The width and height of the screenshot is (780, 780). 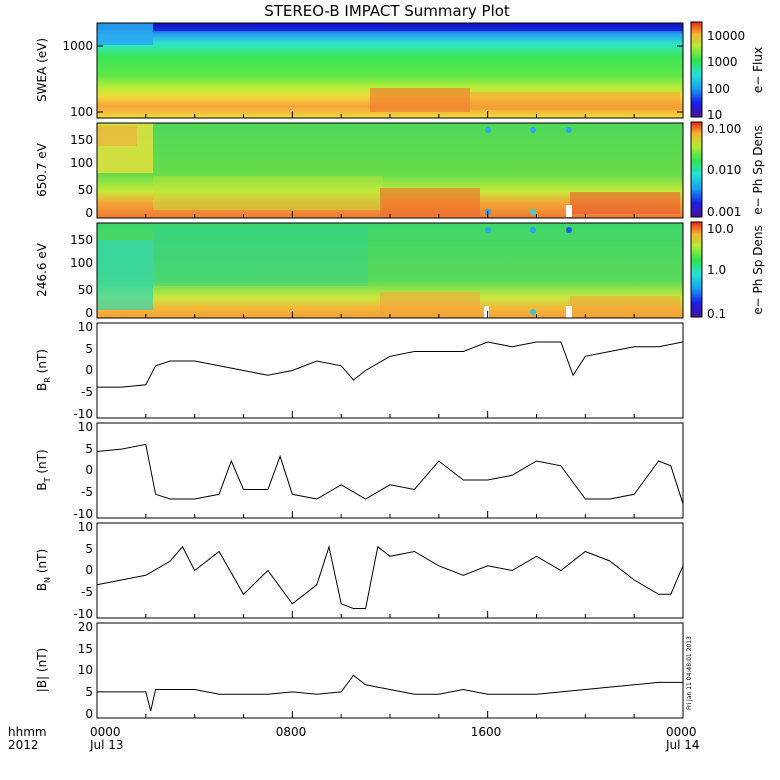 I want to click on br-ytick: -5, so click(x=87, y=392).